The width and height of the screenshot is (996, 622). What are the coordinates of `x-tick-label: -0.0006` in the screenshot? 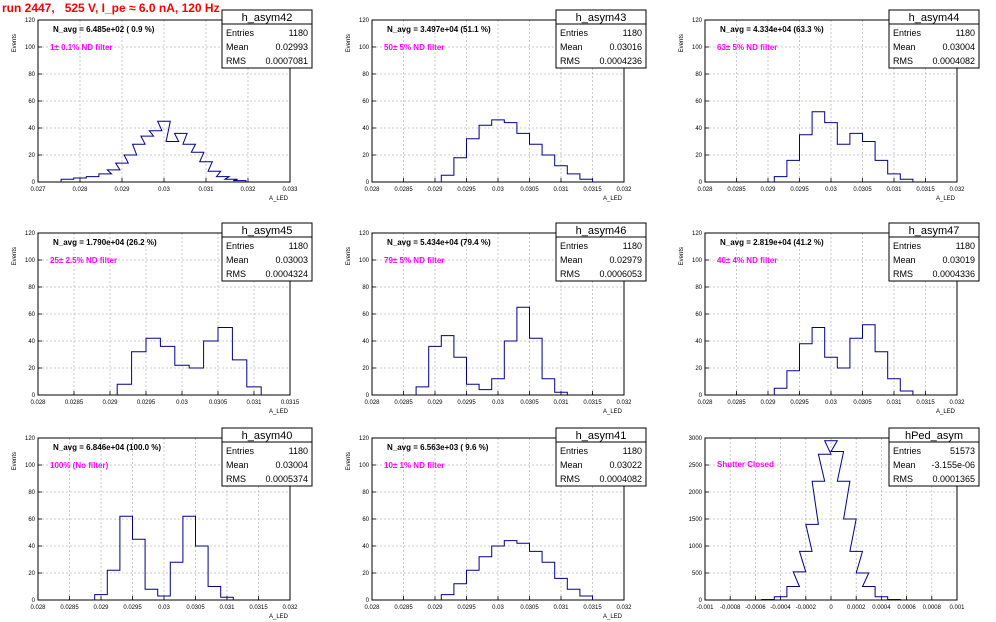 It's located at (755, 608).